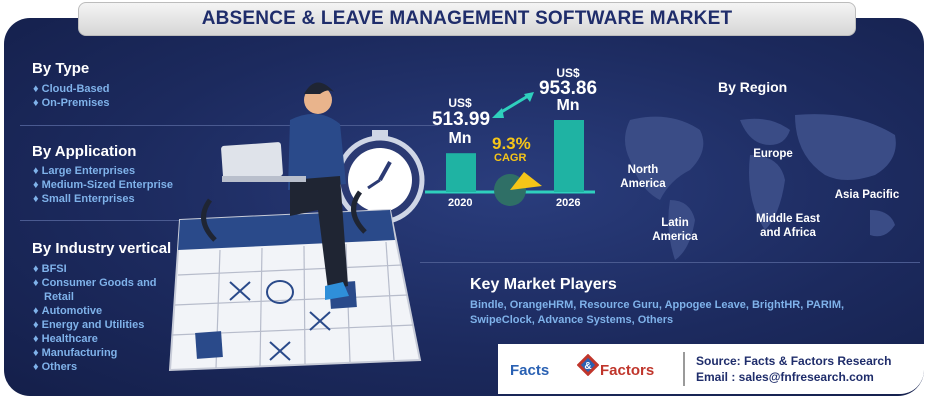 The image size is (930, 400). What do you see at coordinates (867, 195) in the screenshot?
I see `region-asia-pacific: Asia Pacific` at bounding box center [867, 195].